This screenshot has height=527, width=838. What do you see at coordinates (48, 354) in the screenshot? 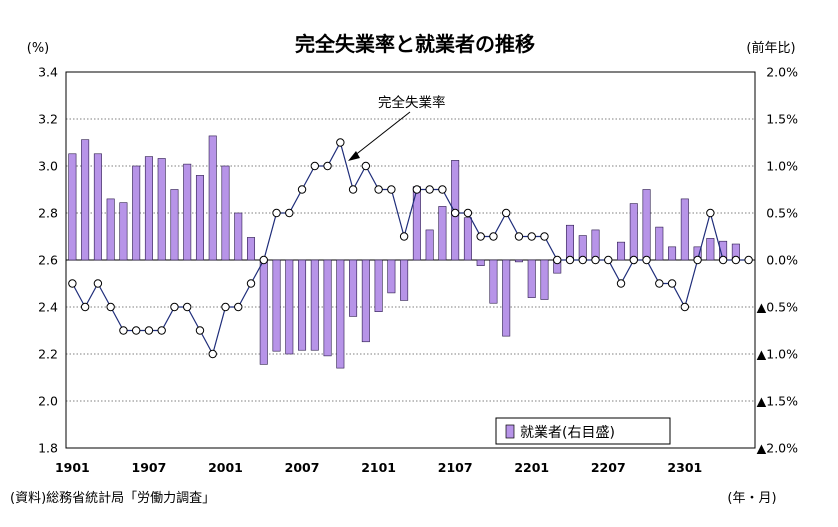
I see `left-tick-label: 2.2` at bounding box center [48, 354].